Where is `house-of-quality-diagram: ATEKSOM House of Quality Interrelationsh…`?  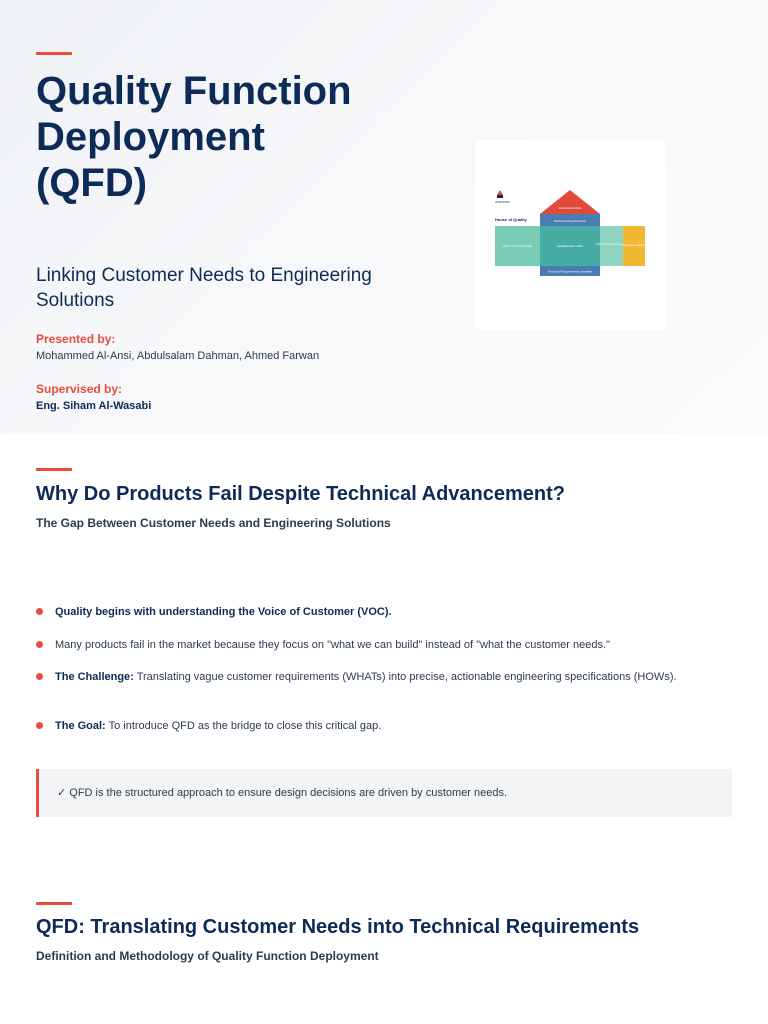
house-of-quality-diagram: ATEKSOM House of Quality Interrelationsh… is located at coordinates (570, 235).